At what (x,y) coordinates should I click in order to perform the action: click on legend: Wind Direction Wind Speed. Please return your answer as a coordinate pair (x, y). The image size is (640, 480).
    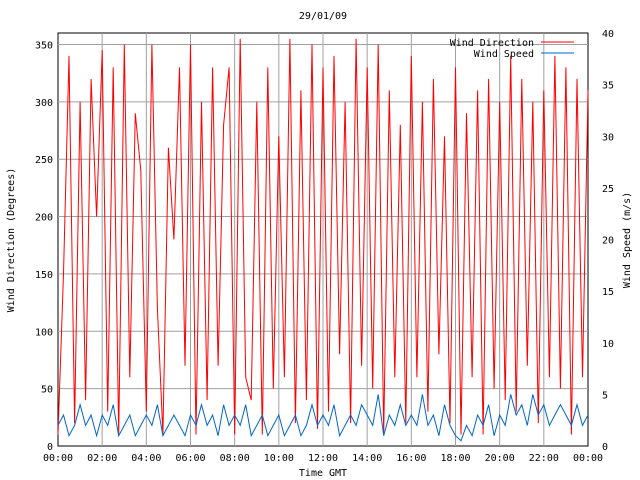
    Looking at the image, I should click on (512, 49).